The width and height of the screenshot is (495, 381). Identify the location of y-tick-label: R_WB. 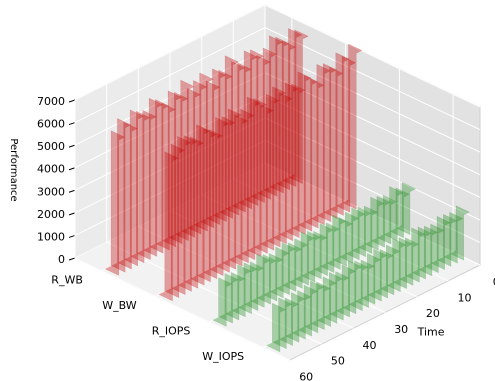
(67, 279).